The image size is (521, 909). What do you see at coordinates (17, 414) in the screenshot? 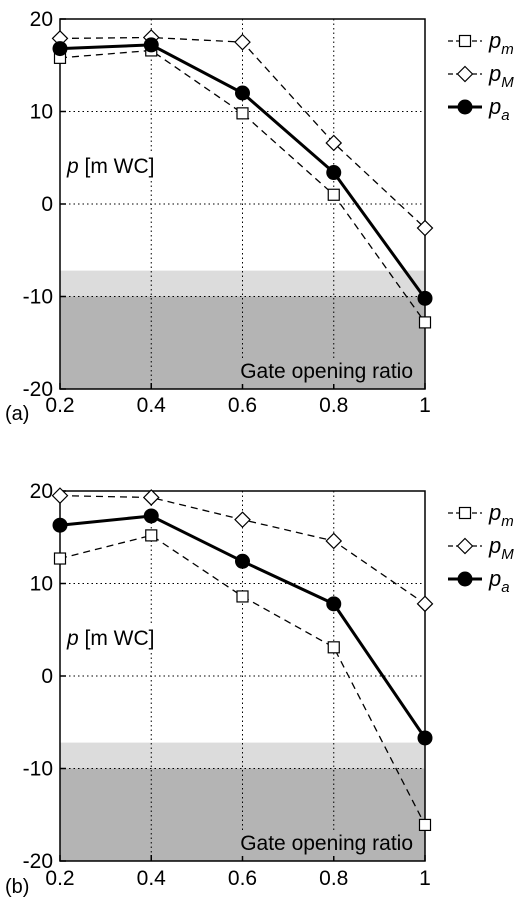
I see `panel-label: (a)` at bounding box center [17, 414].